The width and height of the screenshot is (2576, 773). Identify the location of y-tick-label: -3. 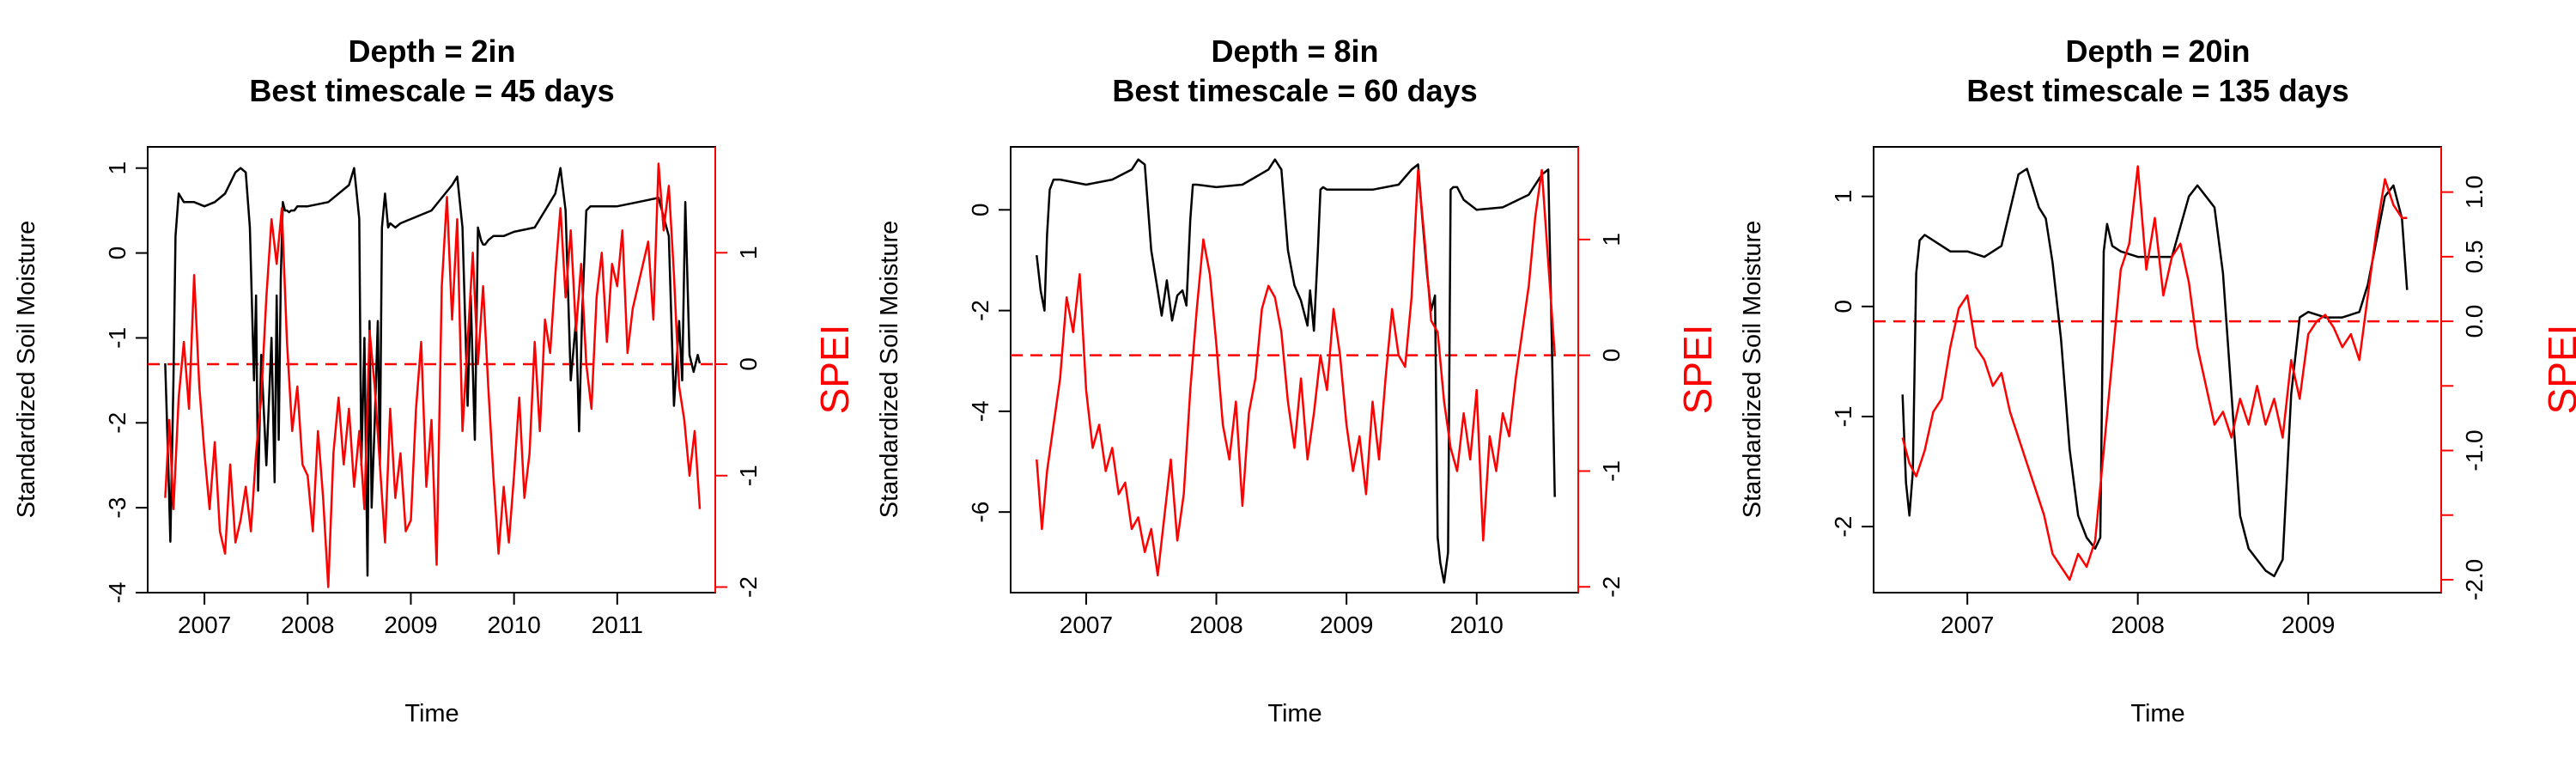
(117, 508).